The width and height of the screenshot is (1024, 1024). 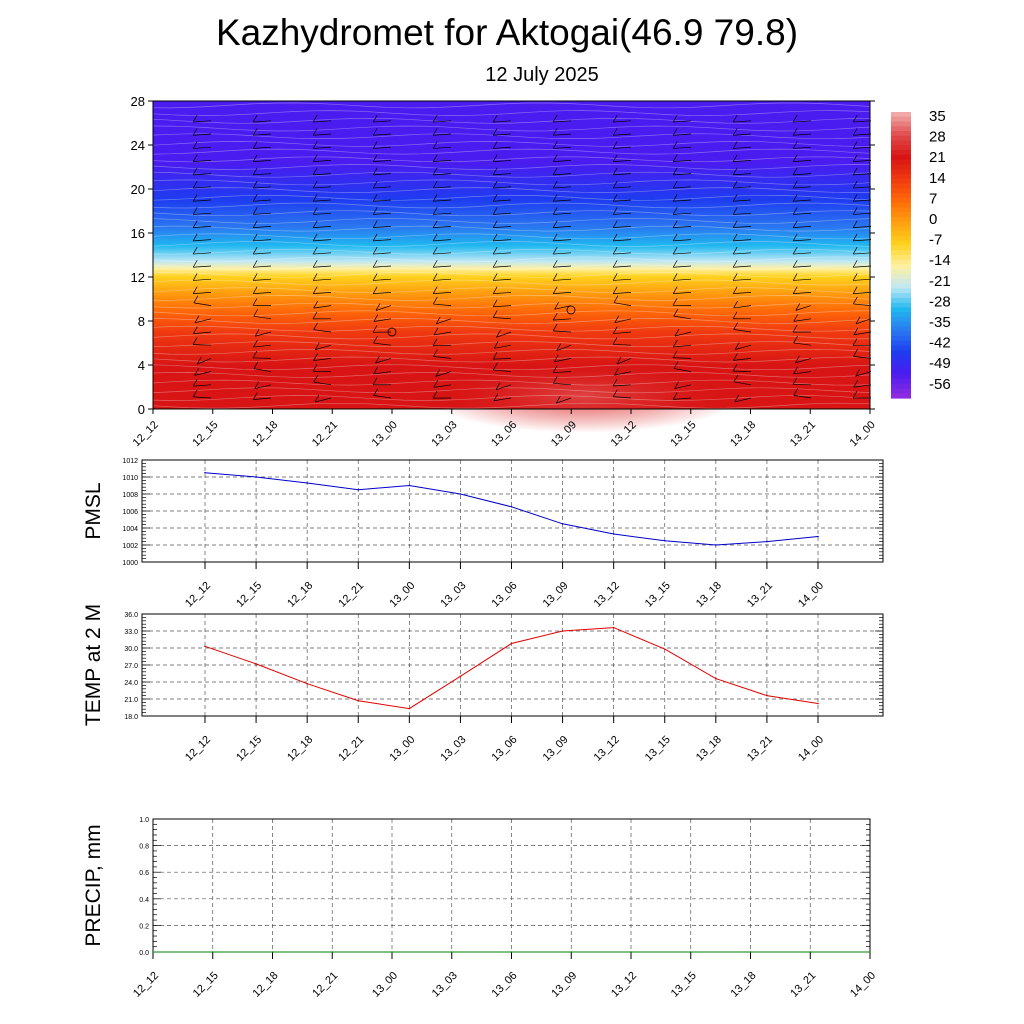 What do you see at coordinates (206, 985) in the screenshot?
I see `x-tick-label: 12_15` at bounding box center [206, 985].